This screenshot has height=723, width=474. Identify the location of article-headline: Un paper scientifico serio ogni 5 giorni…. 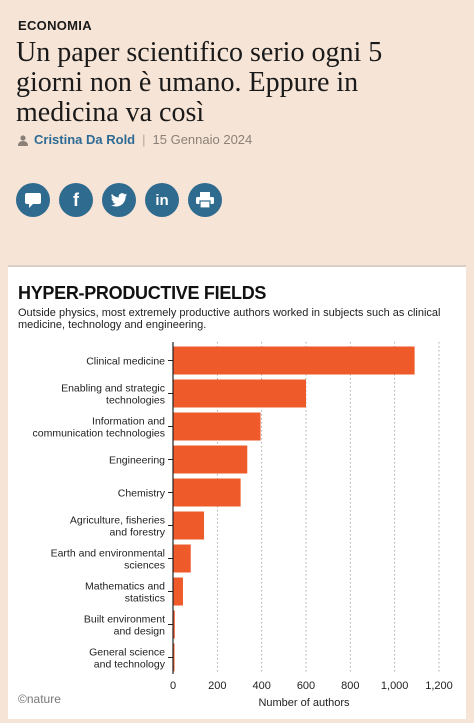
(199, 82).